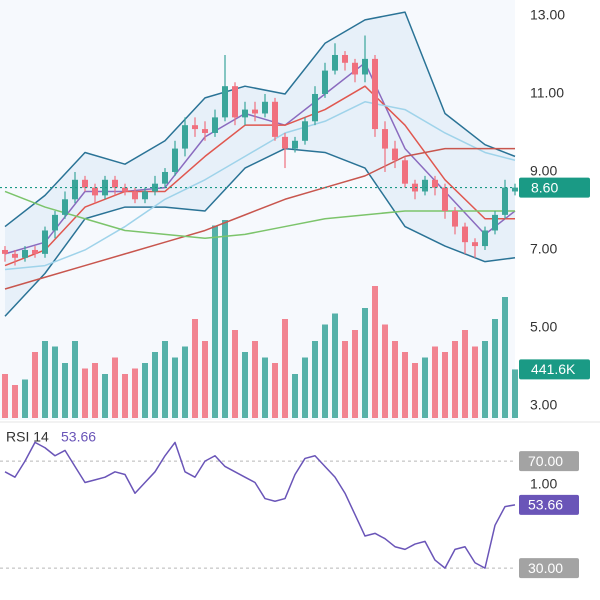 The image size is (600, 600). What do you see at coordinates (545, 461) in the screenshot?
I see `y-tick-label: 70.00` at bounding box center [545, 461].